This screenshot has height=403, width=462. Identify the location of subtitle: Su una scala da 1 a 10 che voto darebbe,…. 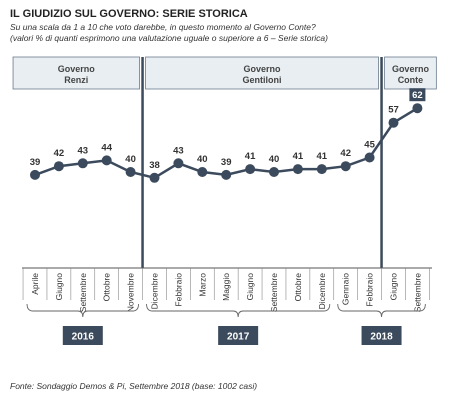
(163, 27).